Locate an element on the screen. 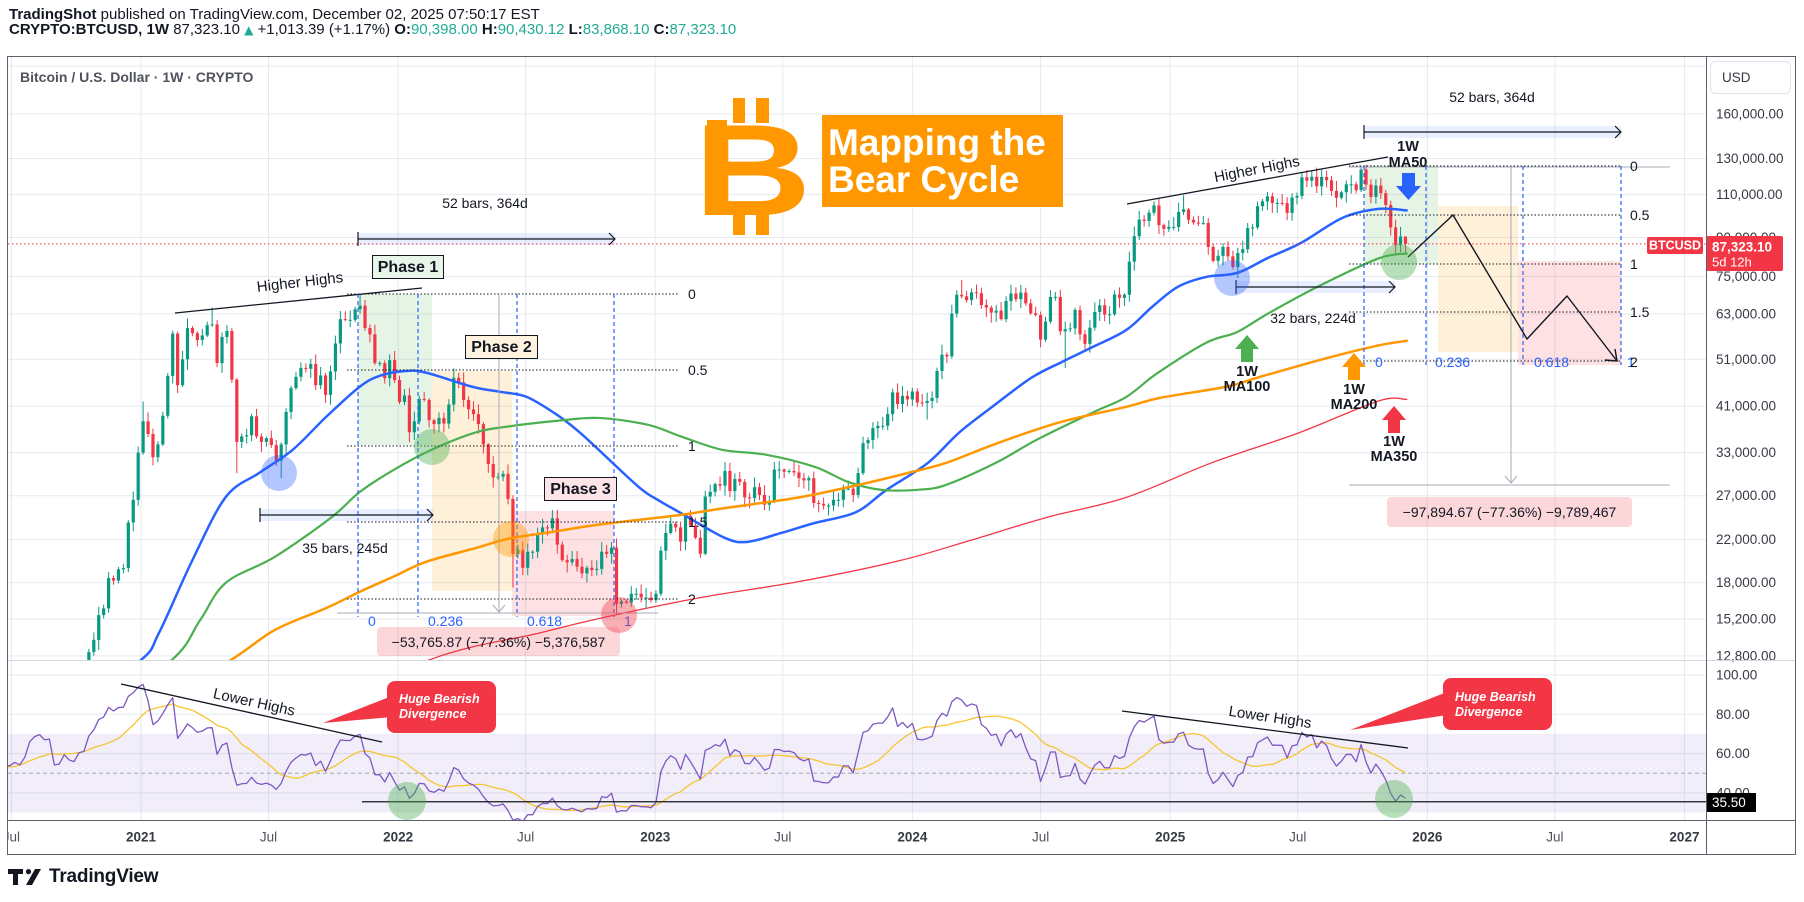 The height and width of the screenshot is (902, 1804). time-axis-label: Jul is located at coordinates (782, 837).